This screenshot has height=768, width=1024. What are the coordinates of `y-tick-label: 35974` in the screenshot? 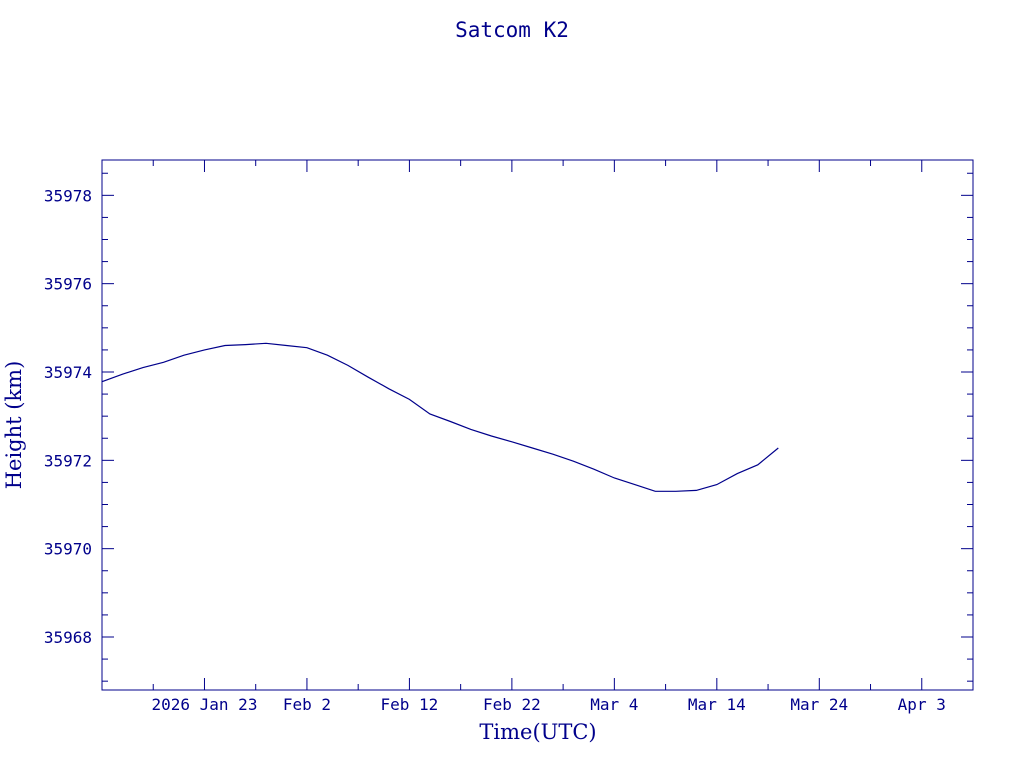 It's located at (68, 372).